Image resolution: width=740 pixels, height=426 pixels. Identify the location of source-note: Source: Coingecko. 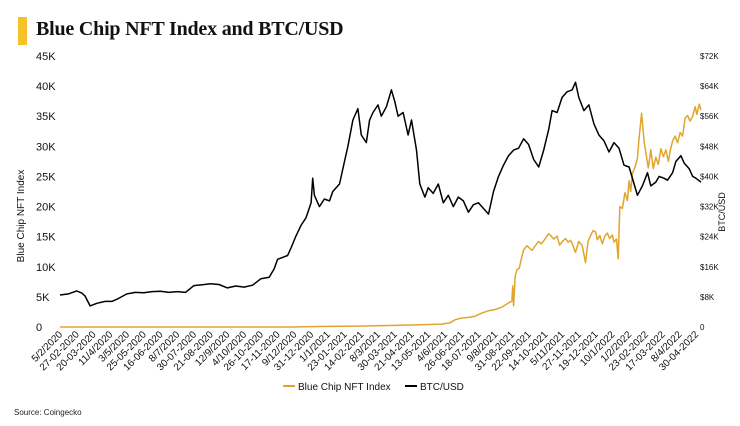
(48, 412).